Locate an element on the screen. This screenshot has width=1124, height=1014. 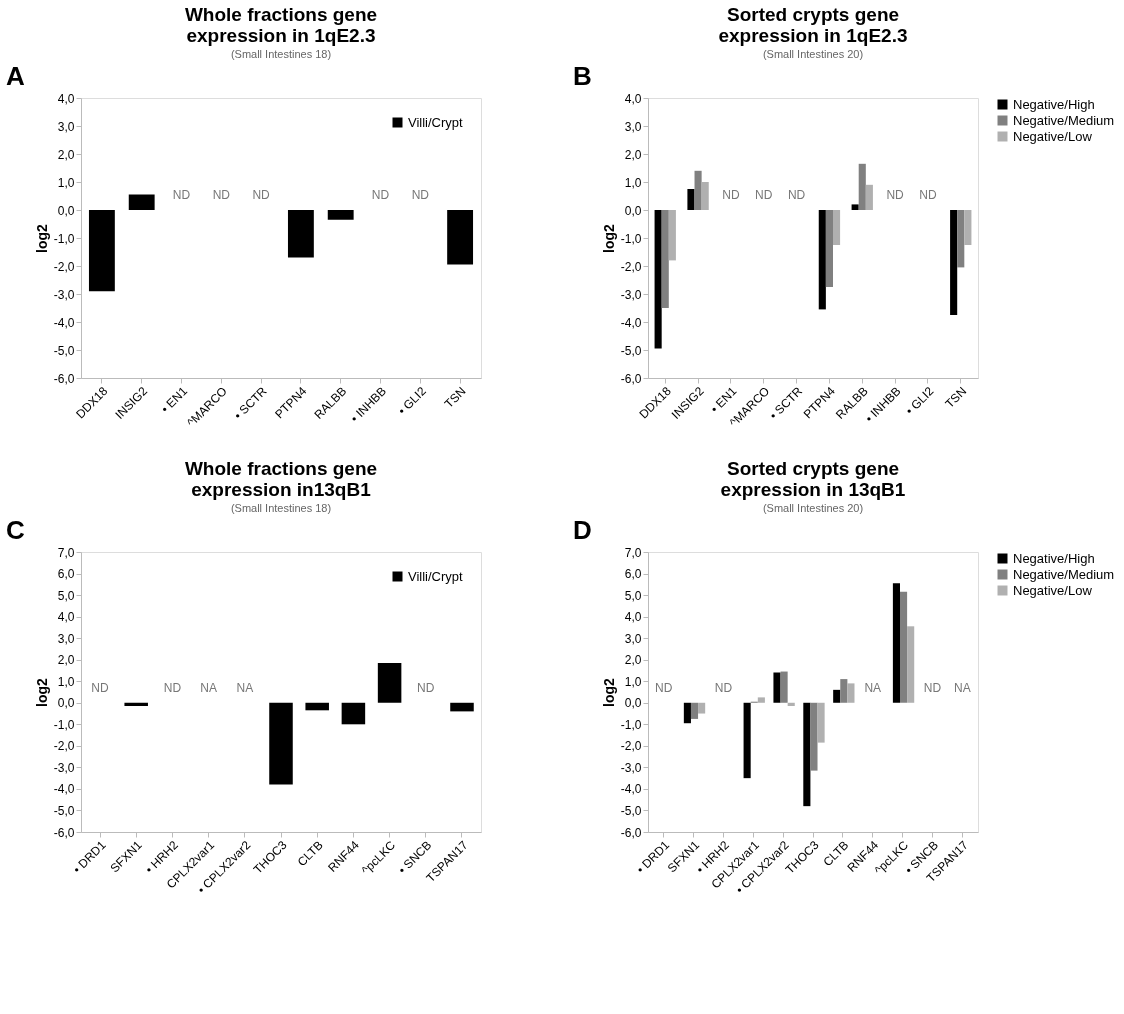
text: A is located at coordinates (15, 76).